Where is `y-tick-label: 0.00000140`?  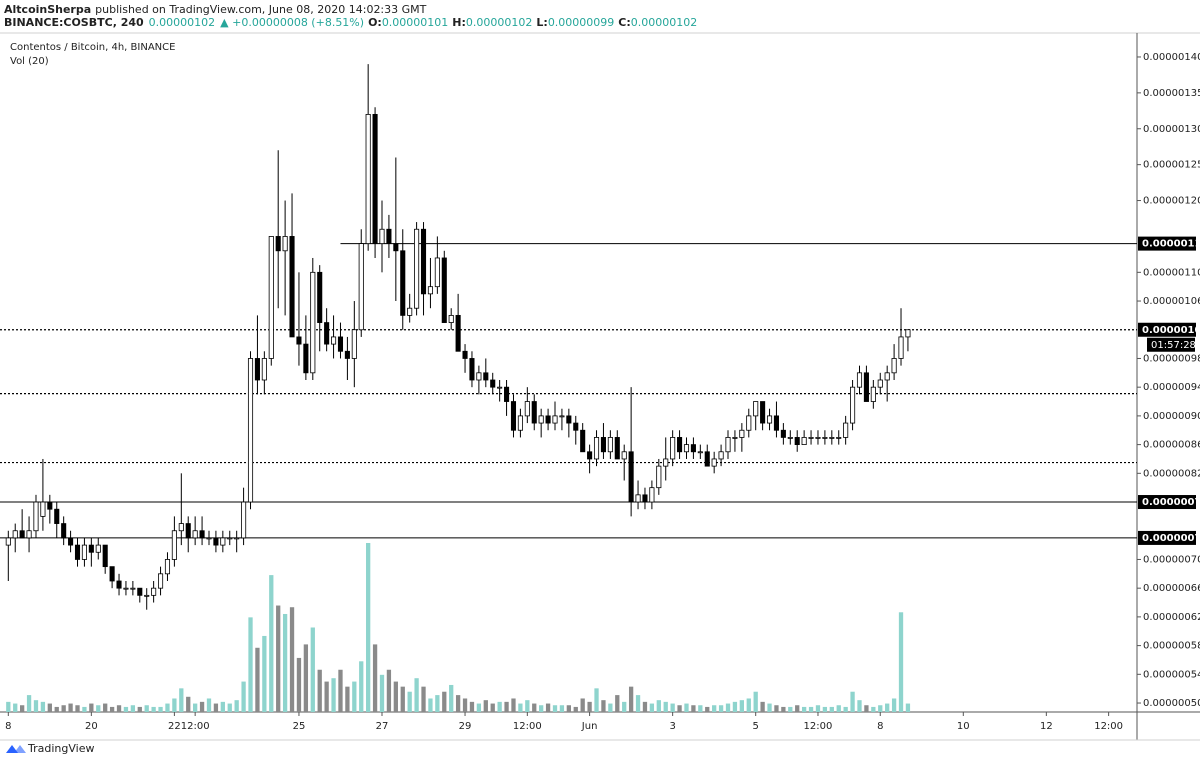 y-tick-label: 0.00000140 is located at coordinates (1171, 57).